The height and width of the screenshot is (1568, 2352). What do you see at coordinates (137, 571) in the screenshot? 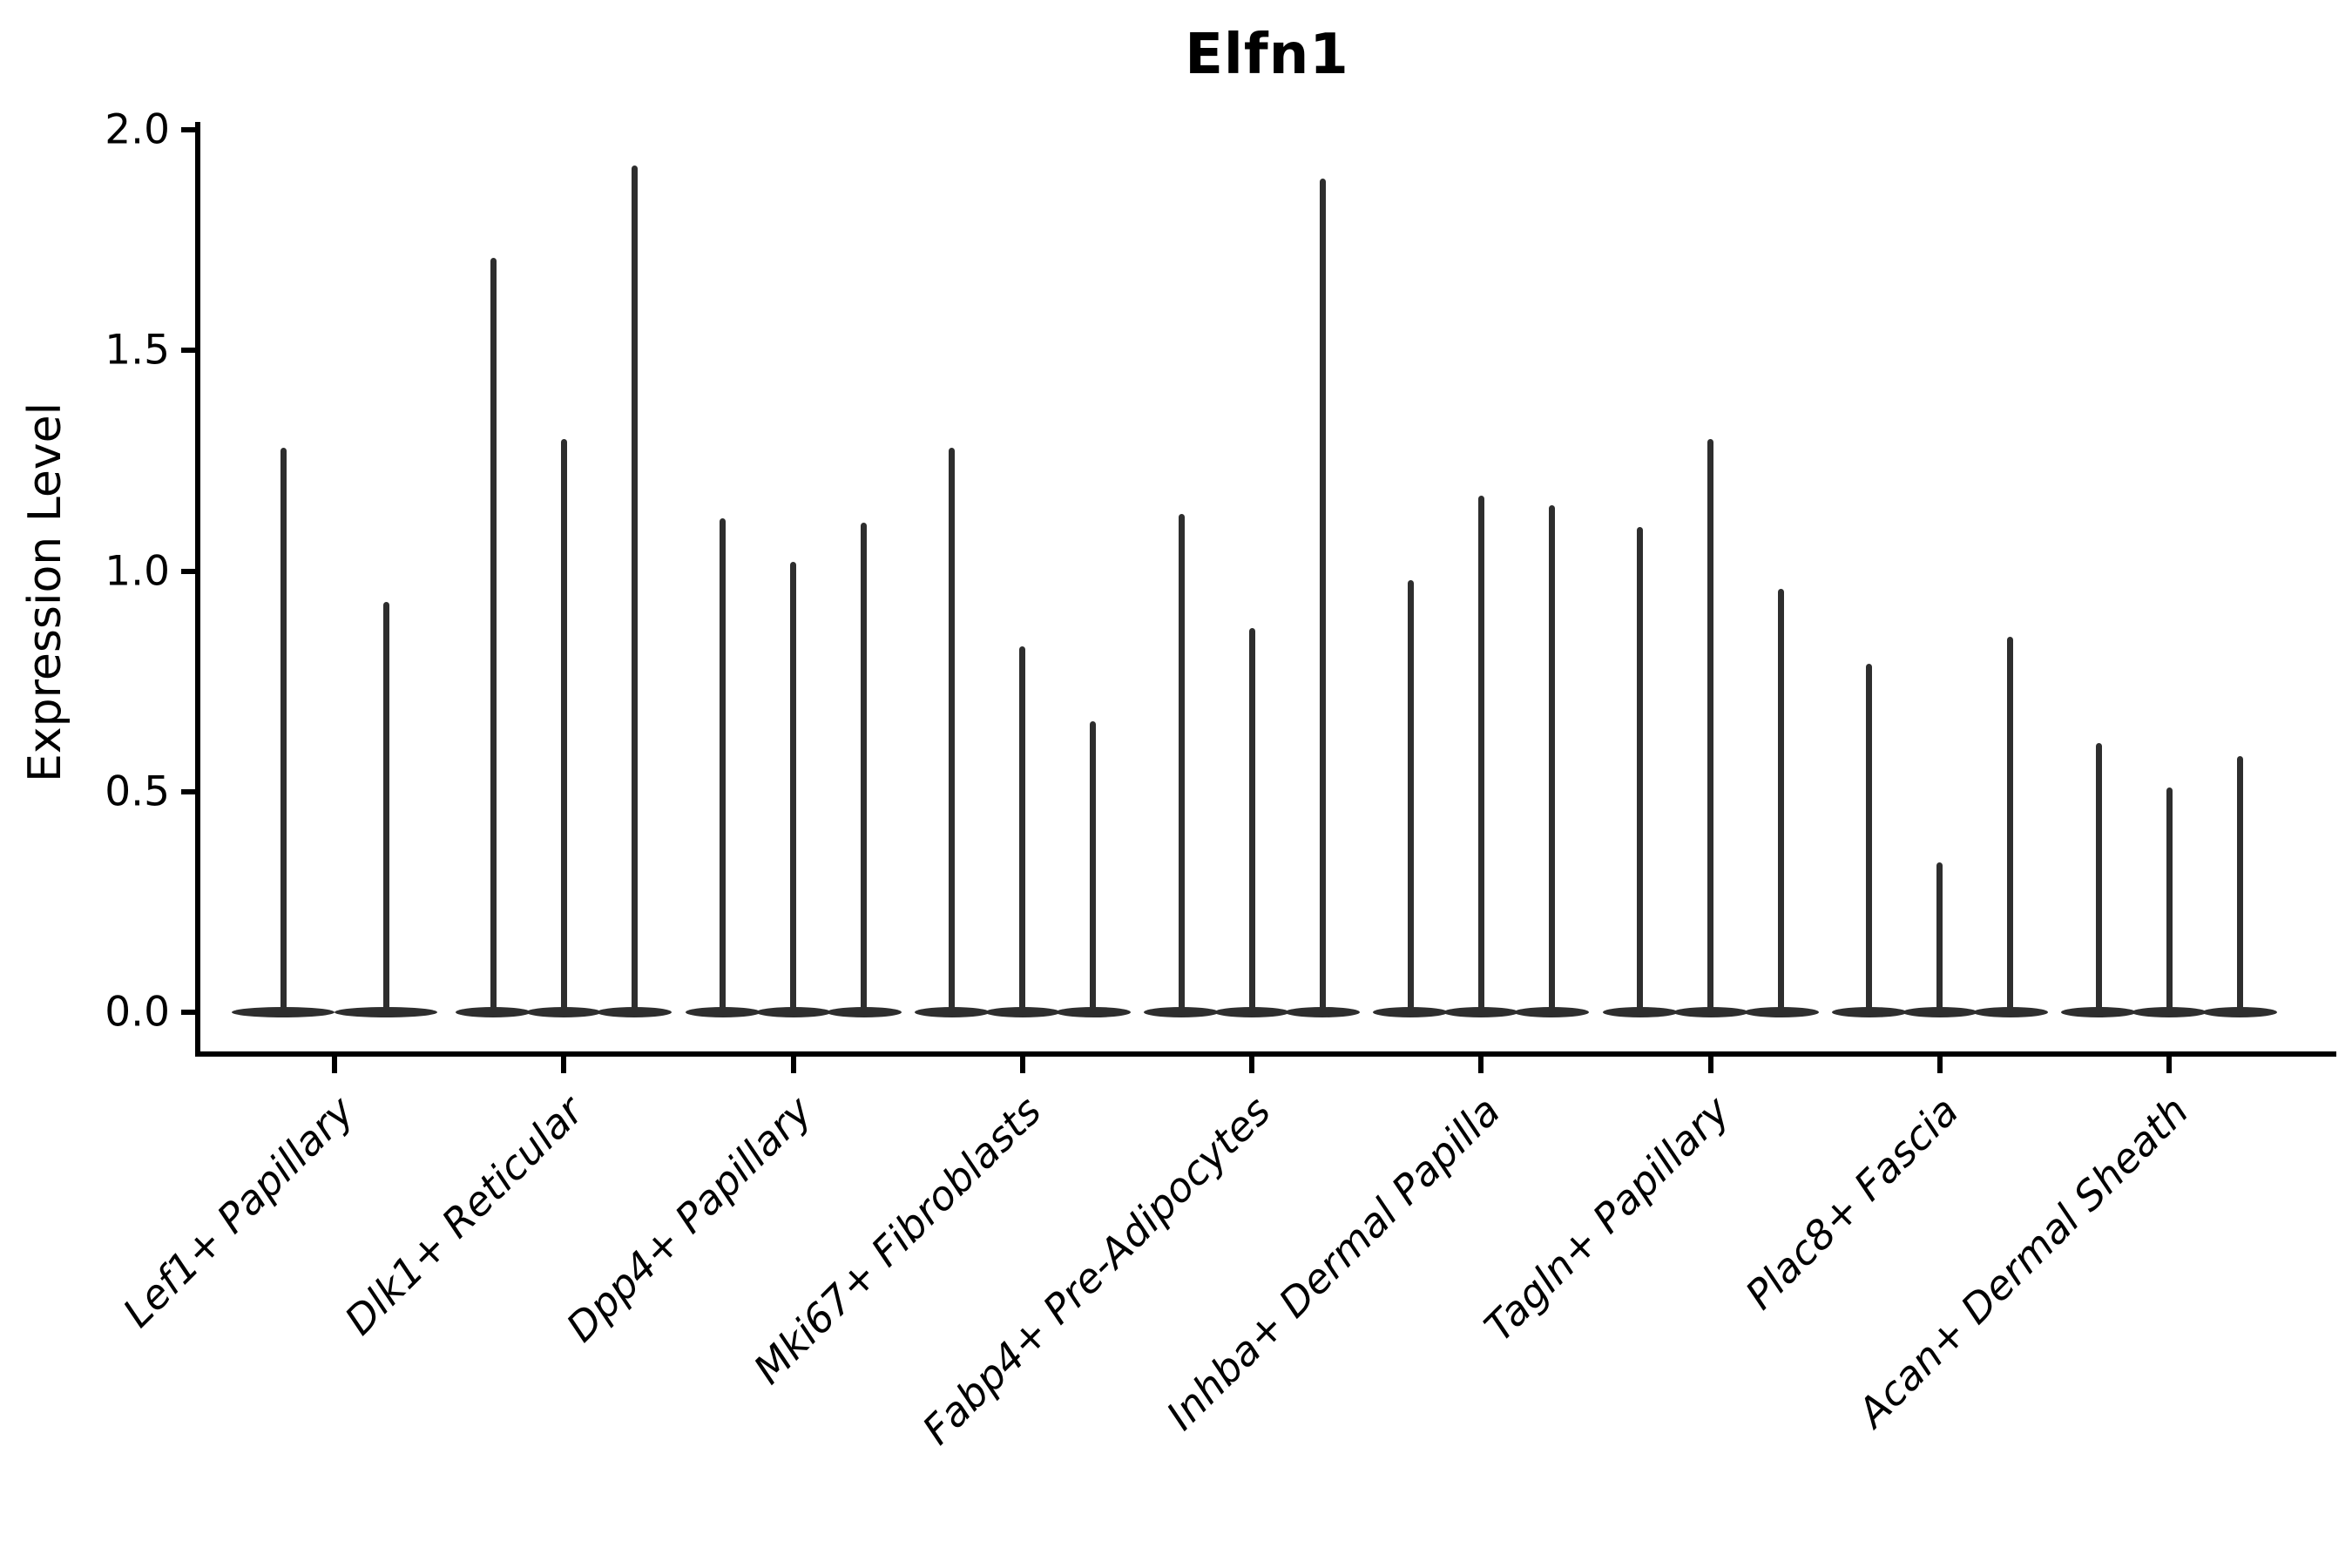
I see `y-tick-label: 1.0` at bounding box center [137, 571].